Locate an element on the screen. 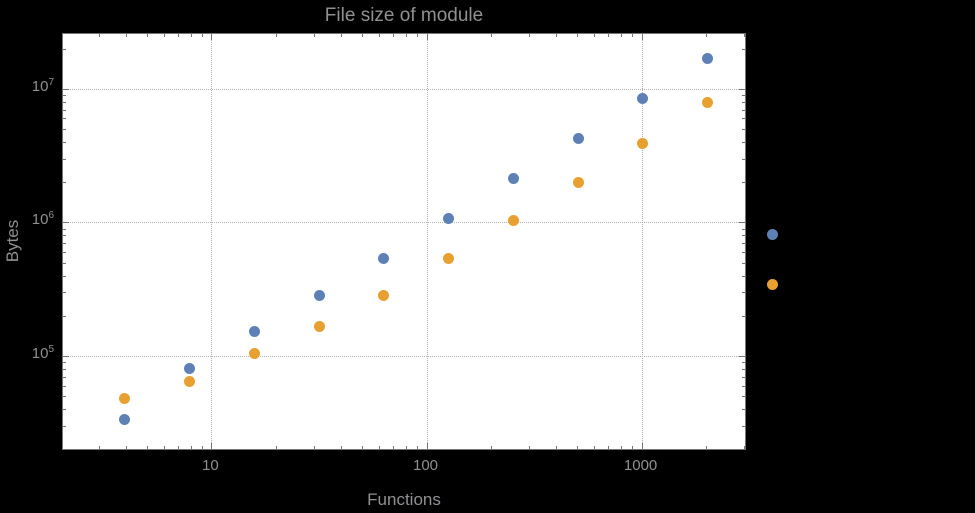 Image resolution: width=975 pixels, height=513 pixels. x-axis-label: Functions is located at coordinates (404, 499).